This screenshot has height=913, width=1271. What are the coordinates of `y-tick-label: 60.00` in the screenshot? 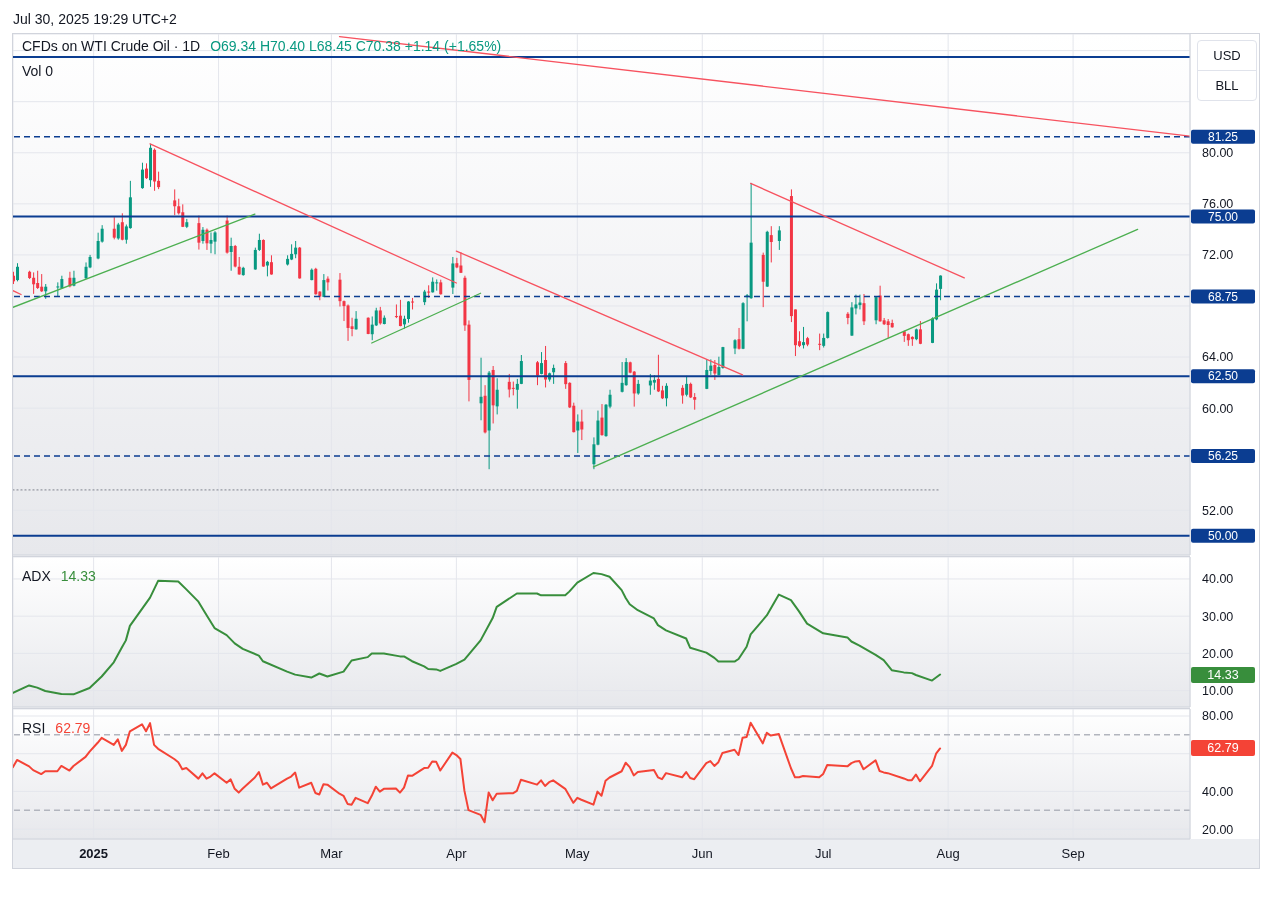 It's located at (1218, 408).